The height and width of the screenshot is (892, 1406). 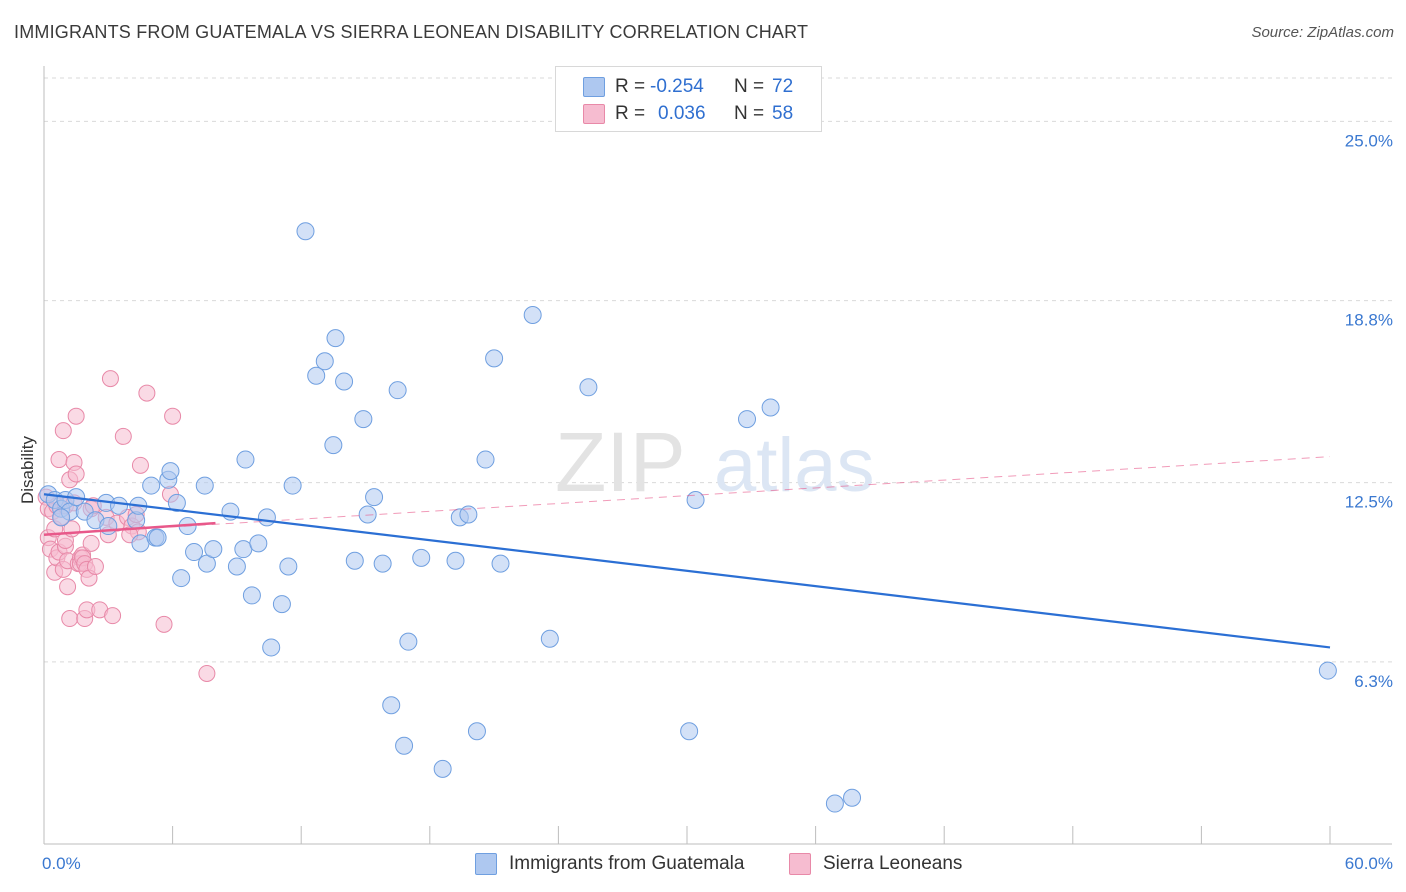 I want to click on trend-line-sierra-leoneans-extended, so click(x=687, y=496).